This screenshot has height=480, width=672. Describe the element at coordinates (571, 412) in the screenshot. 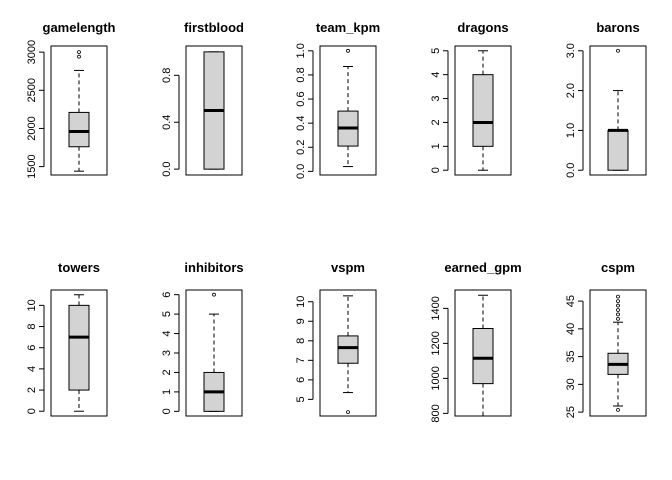

I see `y-tick-label: 25` at that location.